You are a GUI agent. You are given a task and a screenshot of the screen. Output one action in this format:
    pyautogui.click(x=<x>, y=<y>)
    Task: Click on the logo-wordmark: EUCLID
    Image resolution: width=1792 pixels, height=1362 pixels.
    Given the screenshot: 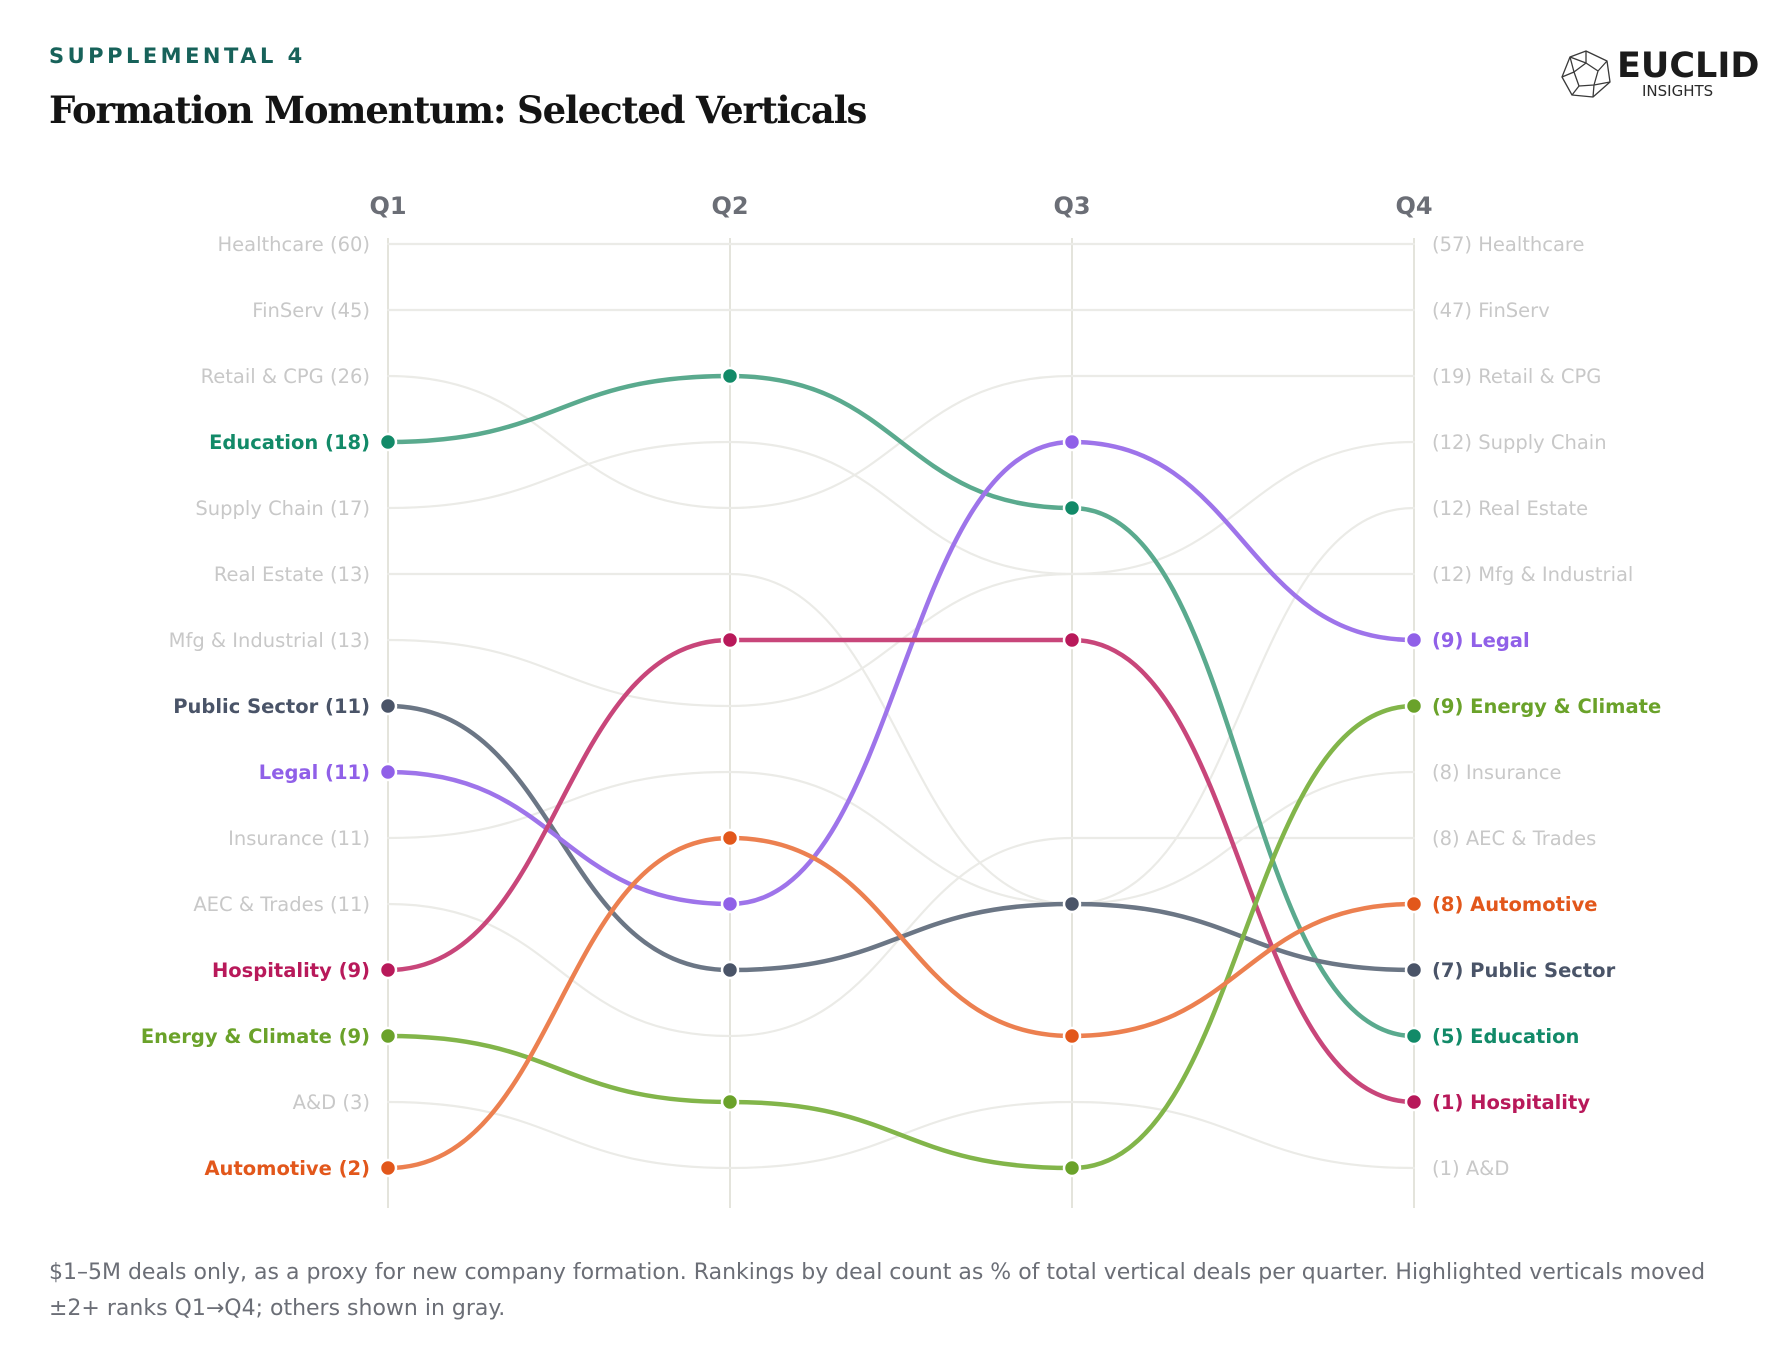 What is the action you would take?
    pyautogui.click(x=1688, y=66)
    